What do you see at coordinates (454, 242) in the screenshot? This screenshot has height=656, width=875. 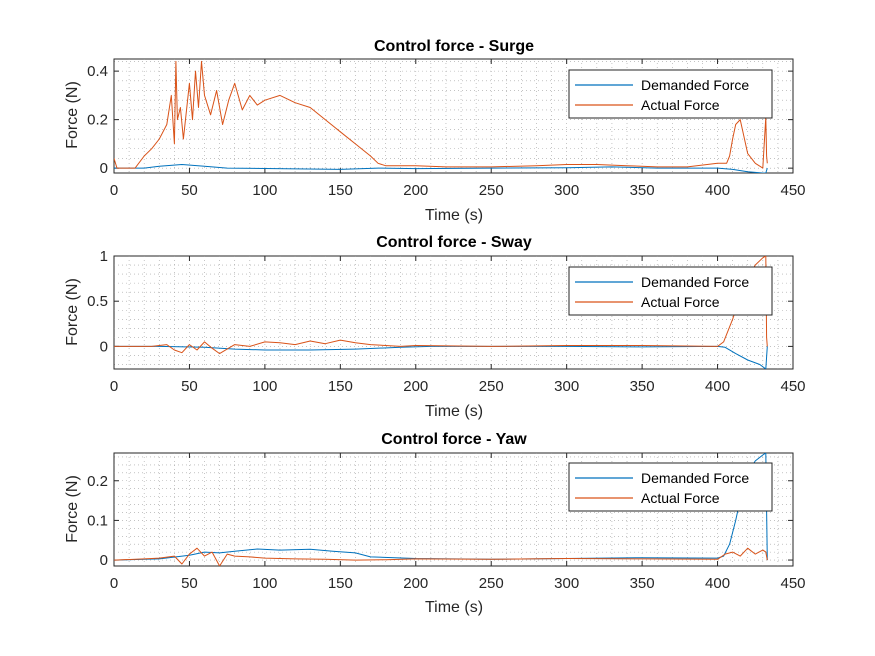 I see `subplot-sway-title: Control force - Sway` at bounding box center [454, 242].